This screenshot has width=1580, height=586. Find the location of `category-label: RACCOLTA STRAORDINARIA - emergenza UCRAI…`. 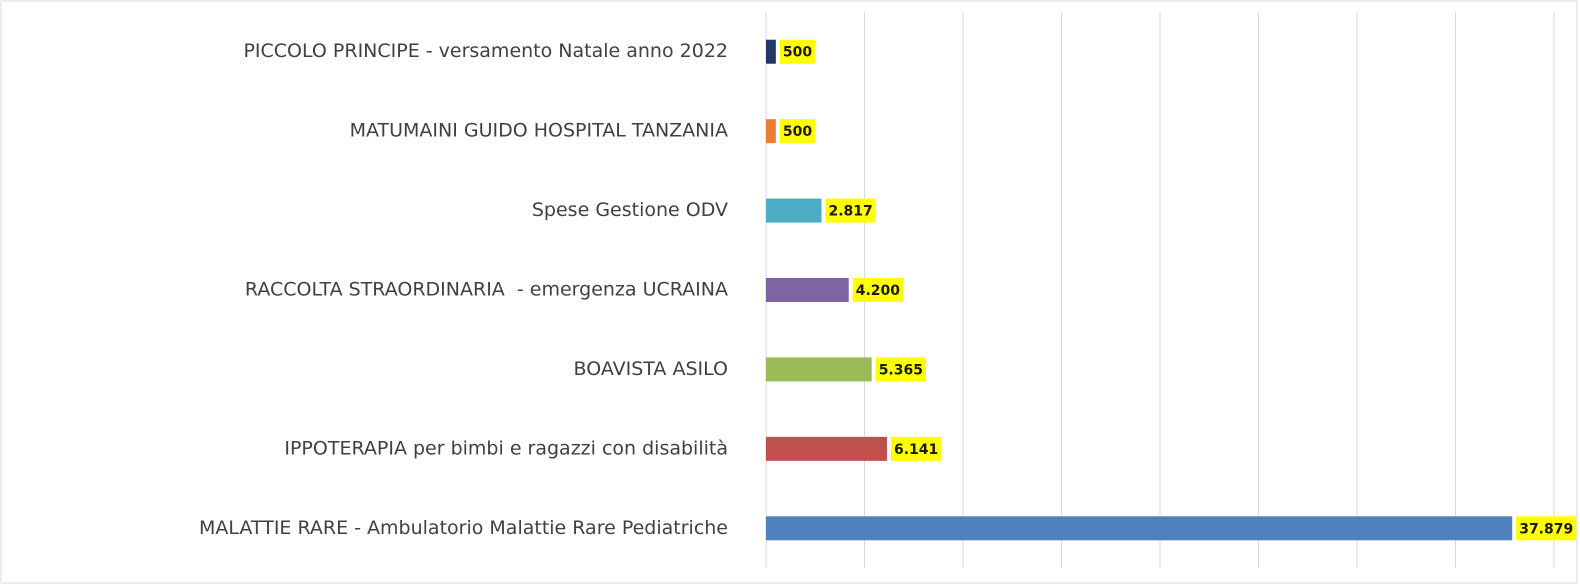

category-label: RACCOLTA STRAORDINARIA - emergenza UCRAI… is located at coordinates (486, 290).